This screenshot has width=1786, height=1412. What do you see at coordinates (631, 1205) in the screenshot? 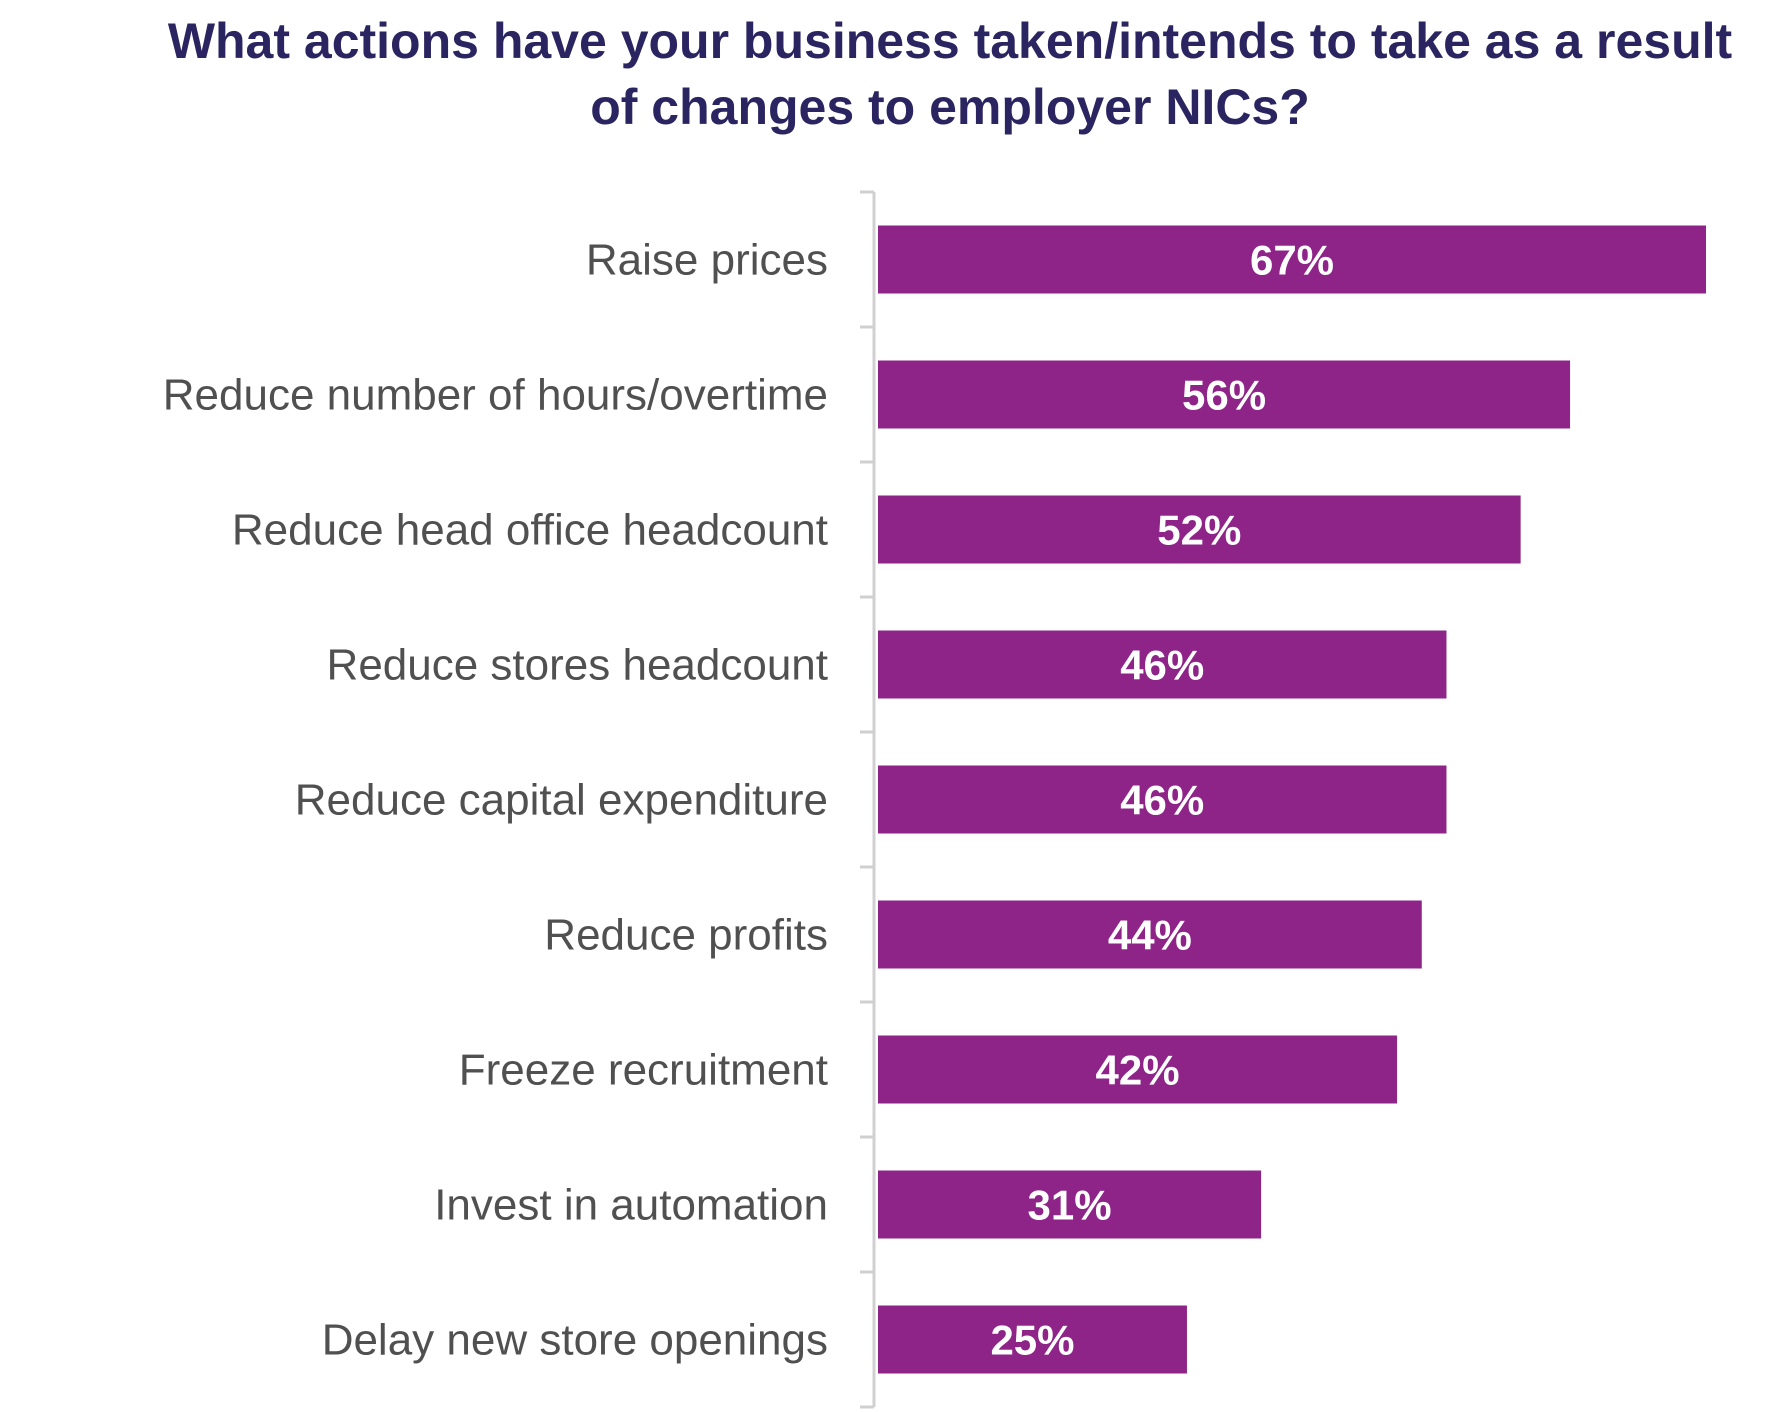
I see `category-label: Invest in automation` at bounding box center [631, 1205].